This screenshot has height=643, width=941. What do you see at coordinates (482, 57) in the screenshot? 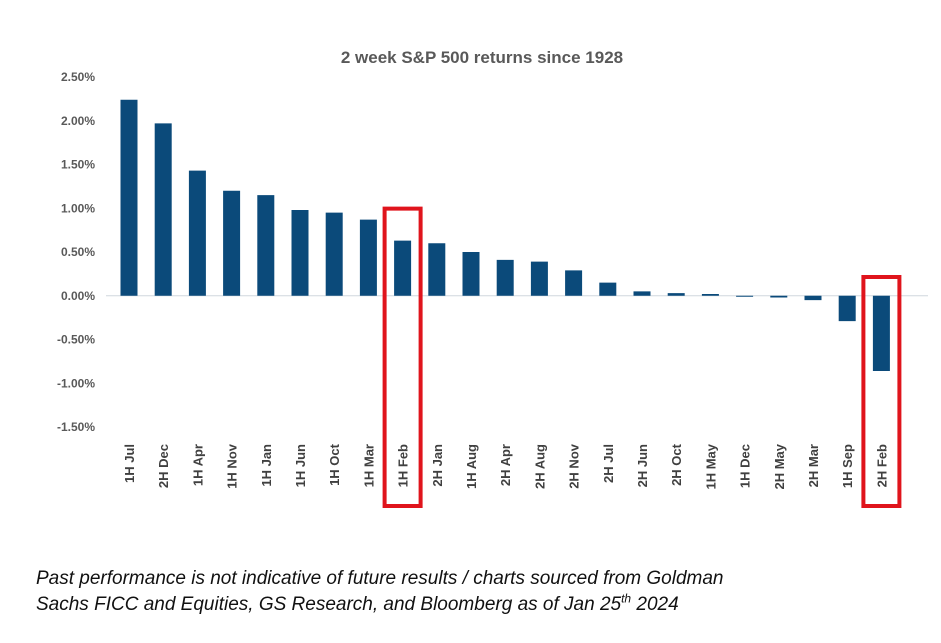
I see `chart-title: 2 week S&P 500 returns since 1928` at bounding box center [482, 57].